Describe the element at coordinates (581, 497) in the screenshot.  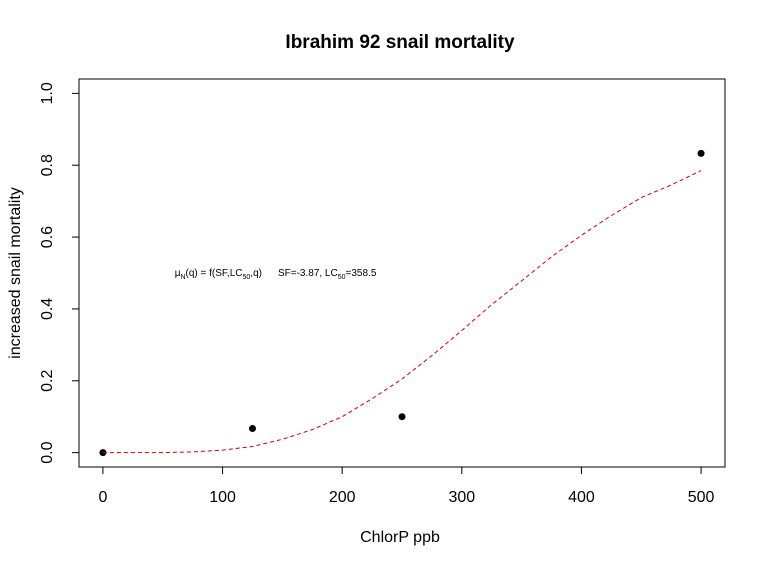
I see `x-tick-label: 400` at that location.